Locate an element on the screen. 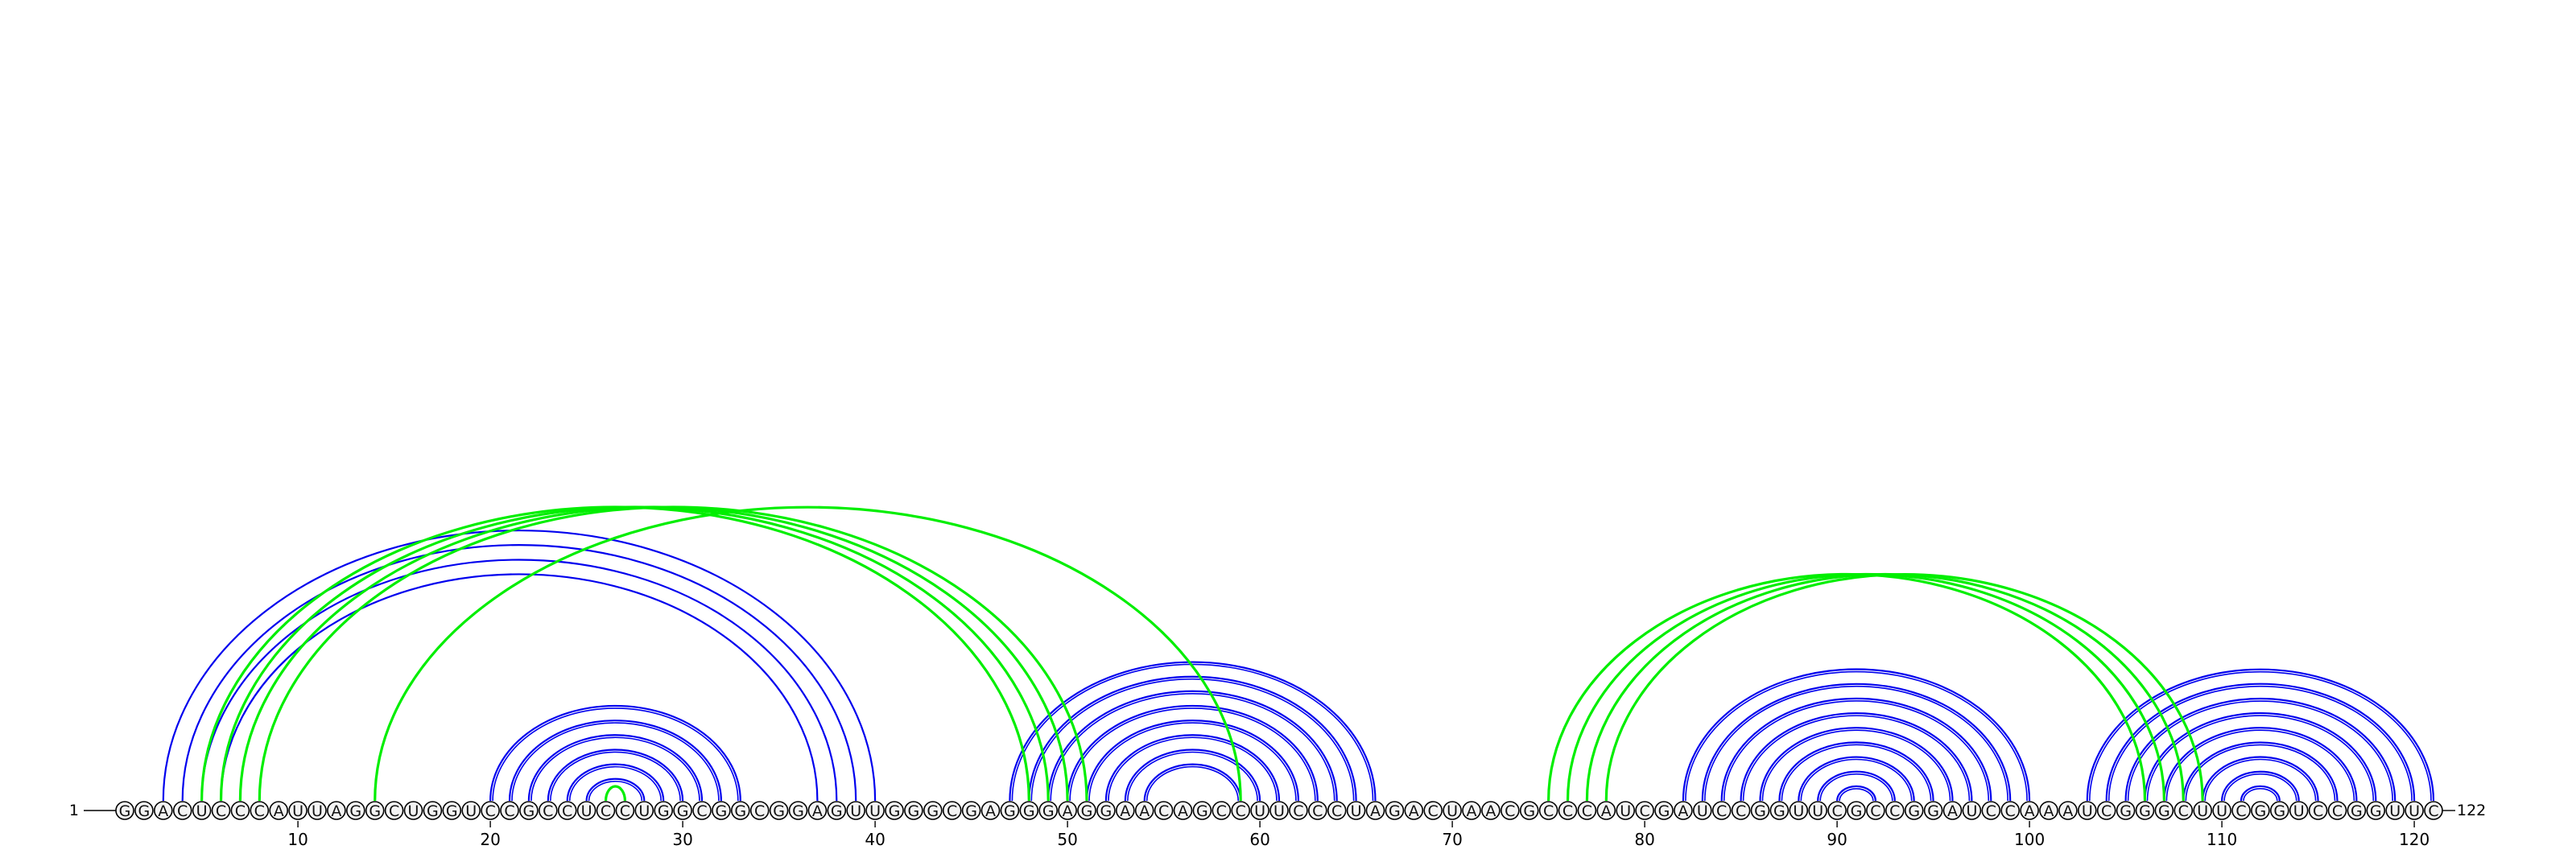 The height and width of the screenshot is (858, 2576). nucleotide-47-letter: G is located at coordinates (1010, 811).